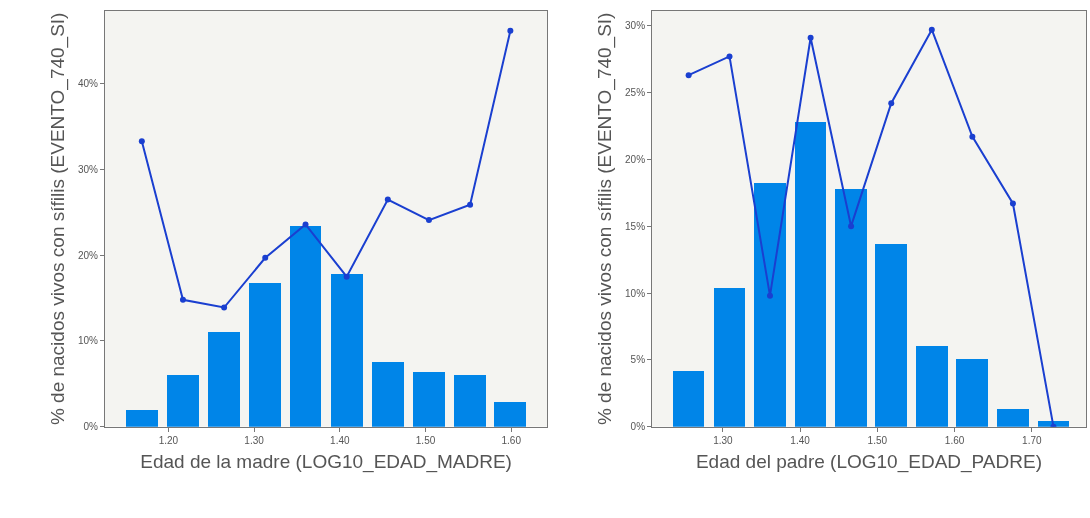  What do you see at coordinates (326, 462) in the screenshot?
I see `x-axis-title: Edad de la madre (LOG10_EDAD_MADRE)` at bounding box center [326, 462].